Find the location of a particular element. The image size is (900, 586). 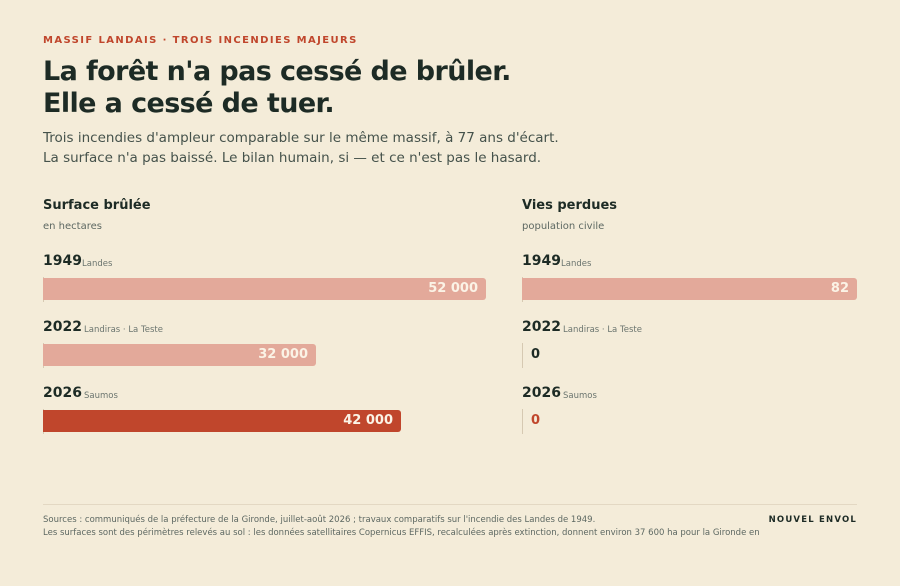

footer-divider is located at coordinates (450, 504).